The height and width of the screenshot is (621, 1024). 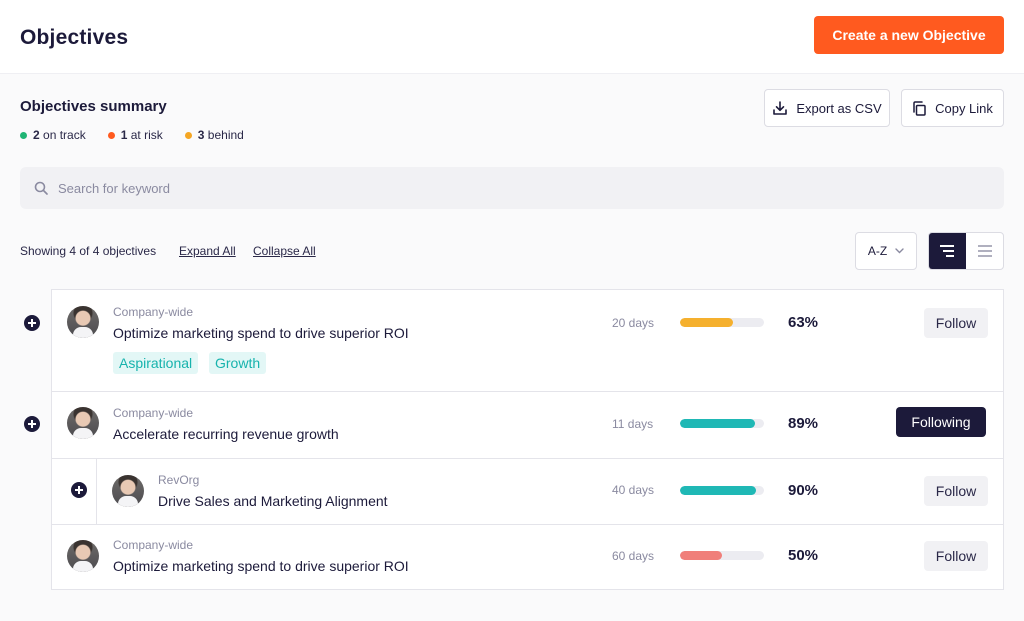 I want to click on top-bar: Objectives Create a new Objective, so click(x=512, y=37).